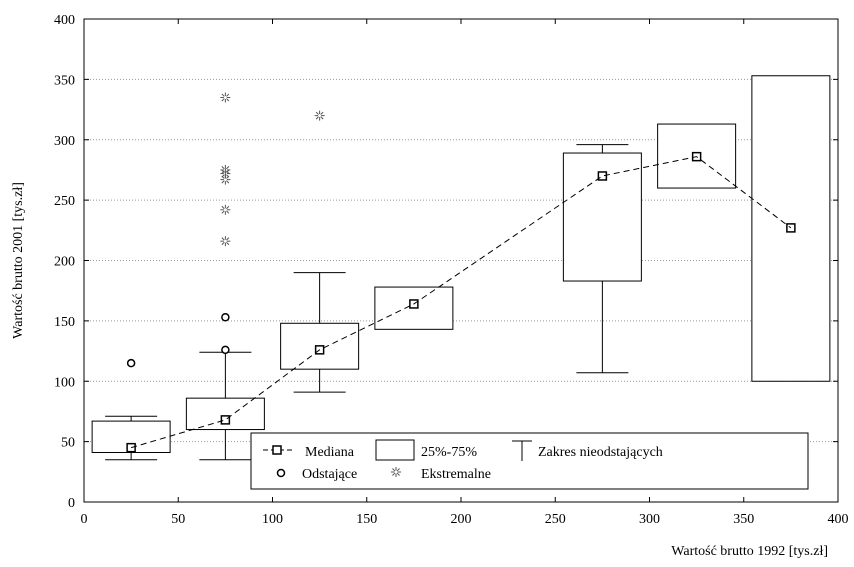 The image size is (854, 567). I want to click on iqr-box, so click(225, 414).